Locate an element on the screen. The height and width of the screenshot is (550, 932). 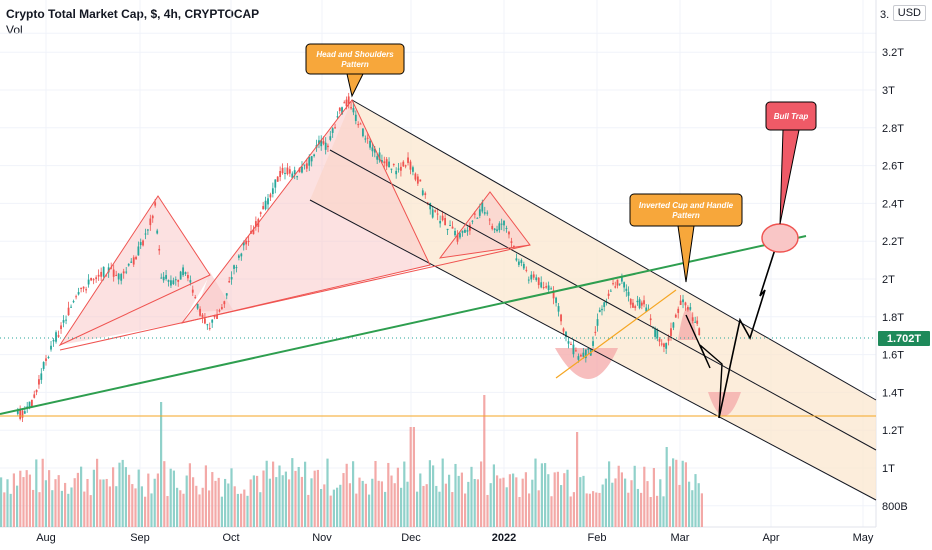
right-shoulder-outline is located at coordinates (484, 225).